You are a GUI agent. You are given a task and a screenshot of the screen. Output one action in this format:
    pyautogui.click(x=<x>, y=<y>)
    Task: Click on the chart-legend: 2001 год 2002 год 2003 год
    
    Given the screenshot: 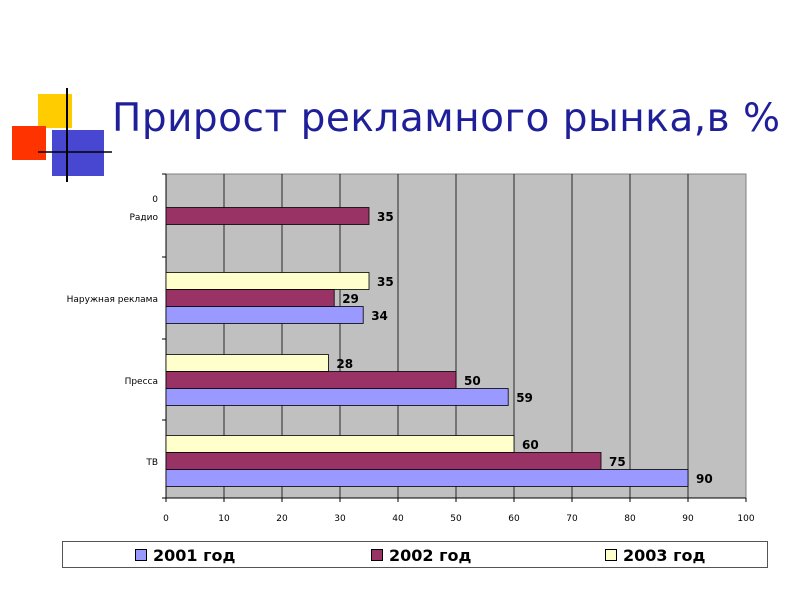 What is the action you would take?
    pyautogui.click(x=415, y=554)
    